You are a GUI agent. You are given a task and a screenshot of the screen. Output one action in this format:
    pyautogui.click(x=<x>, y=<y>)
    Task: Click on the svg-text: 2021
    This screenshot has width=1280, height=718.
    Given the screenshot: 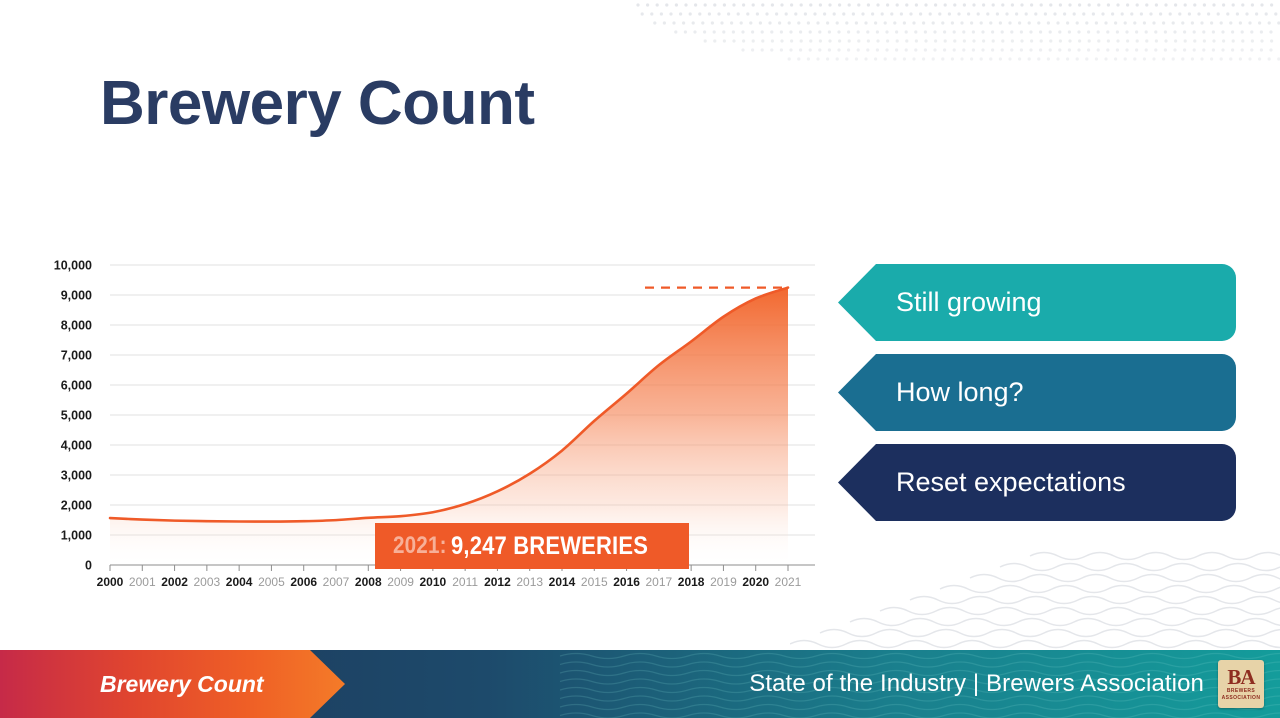 What is the action you would take?
    pyautogui.click(x=788, y=582)
    